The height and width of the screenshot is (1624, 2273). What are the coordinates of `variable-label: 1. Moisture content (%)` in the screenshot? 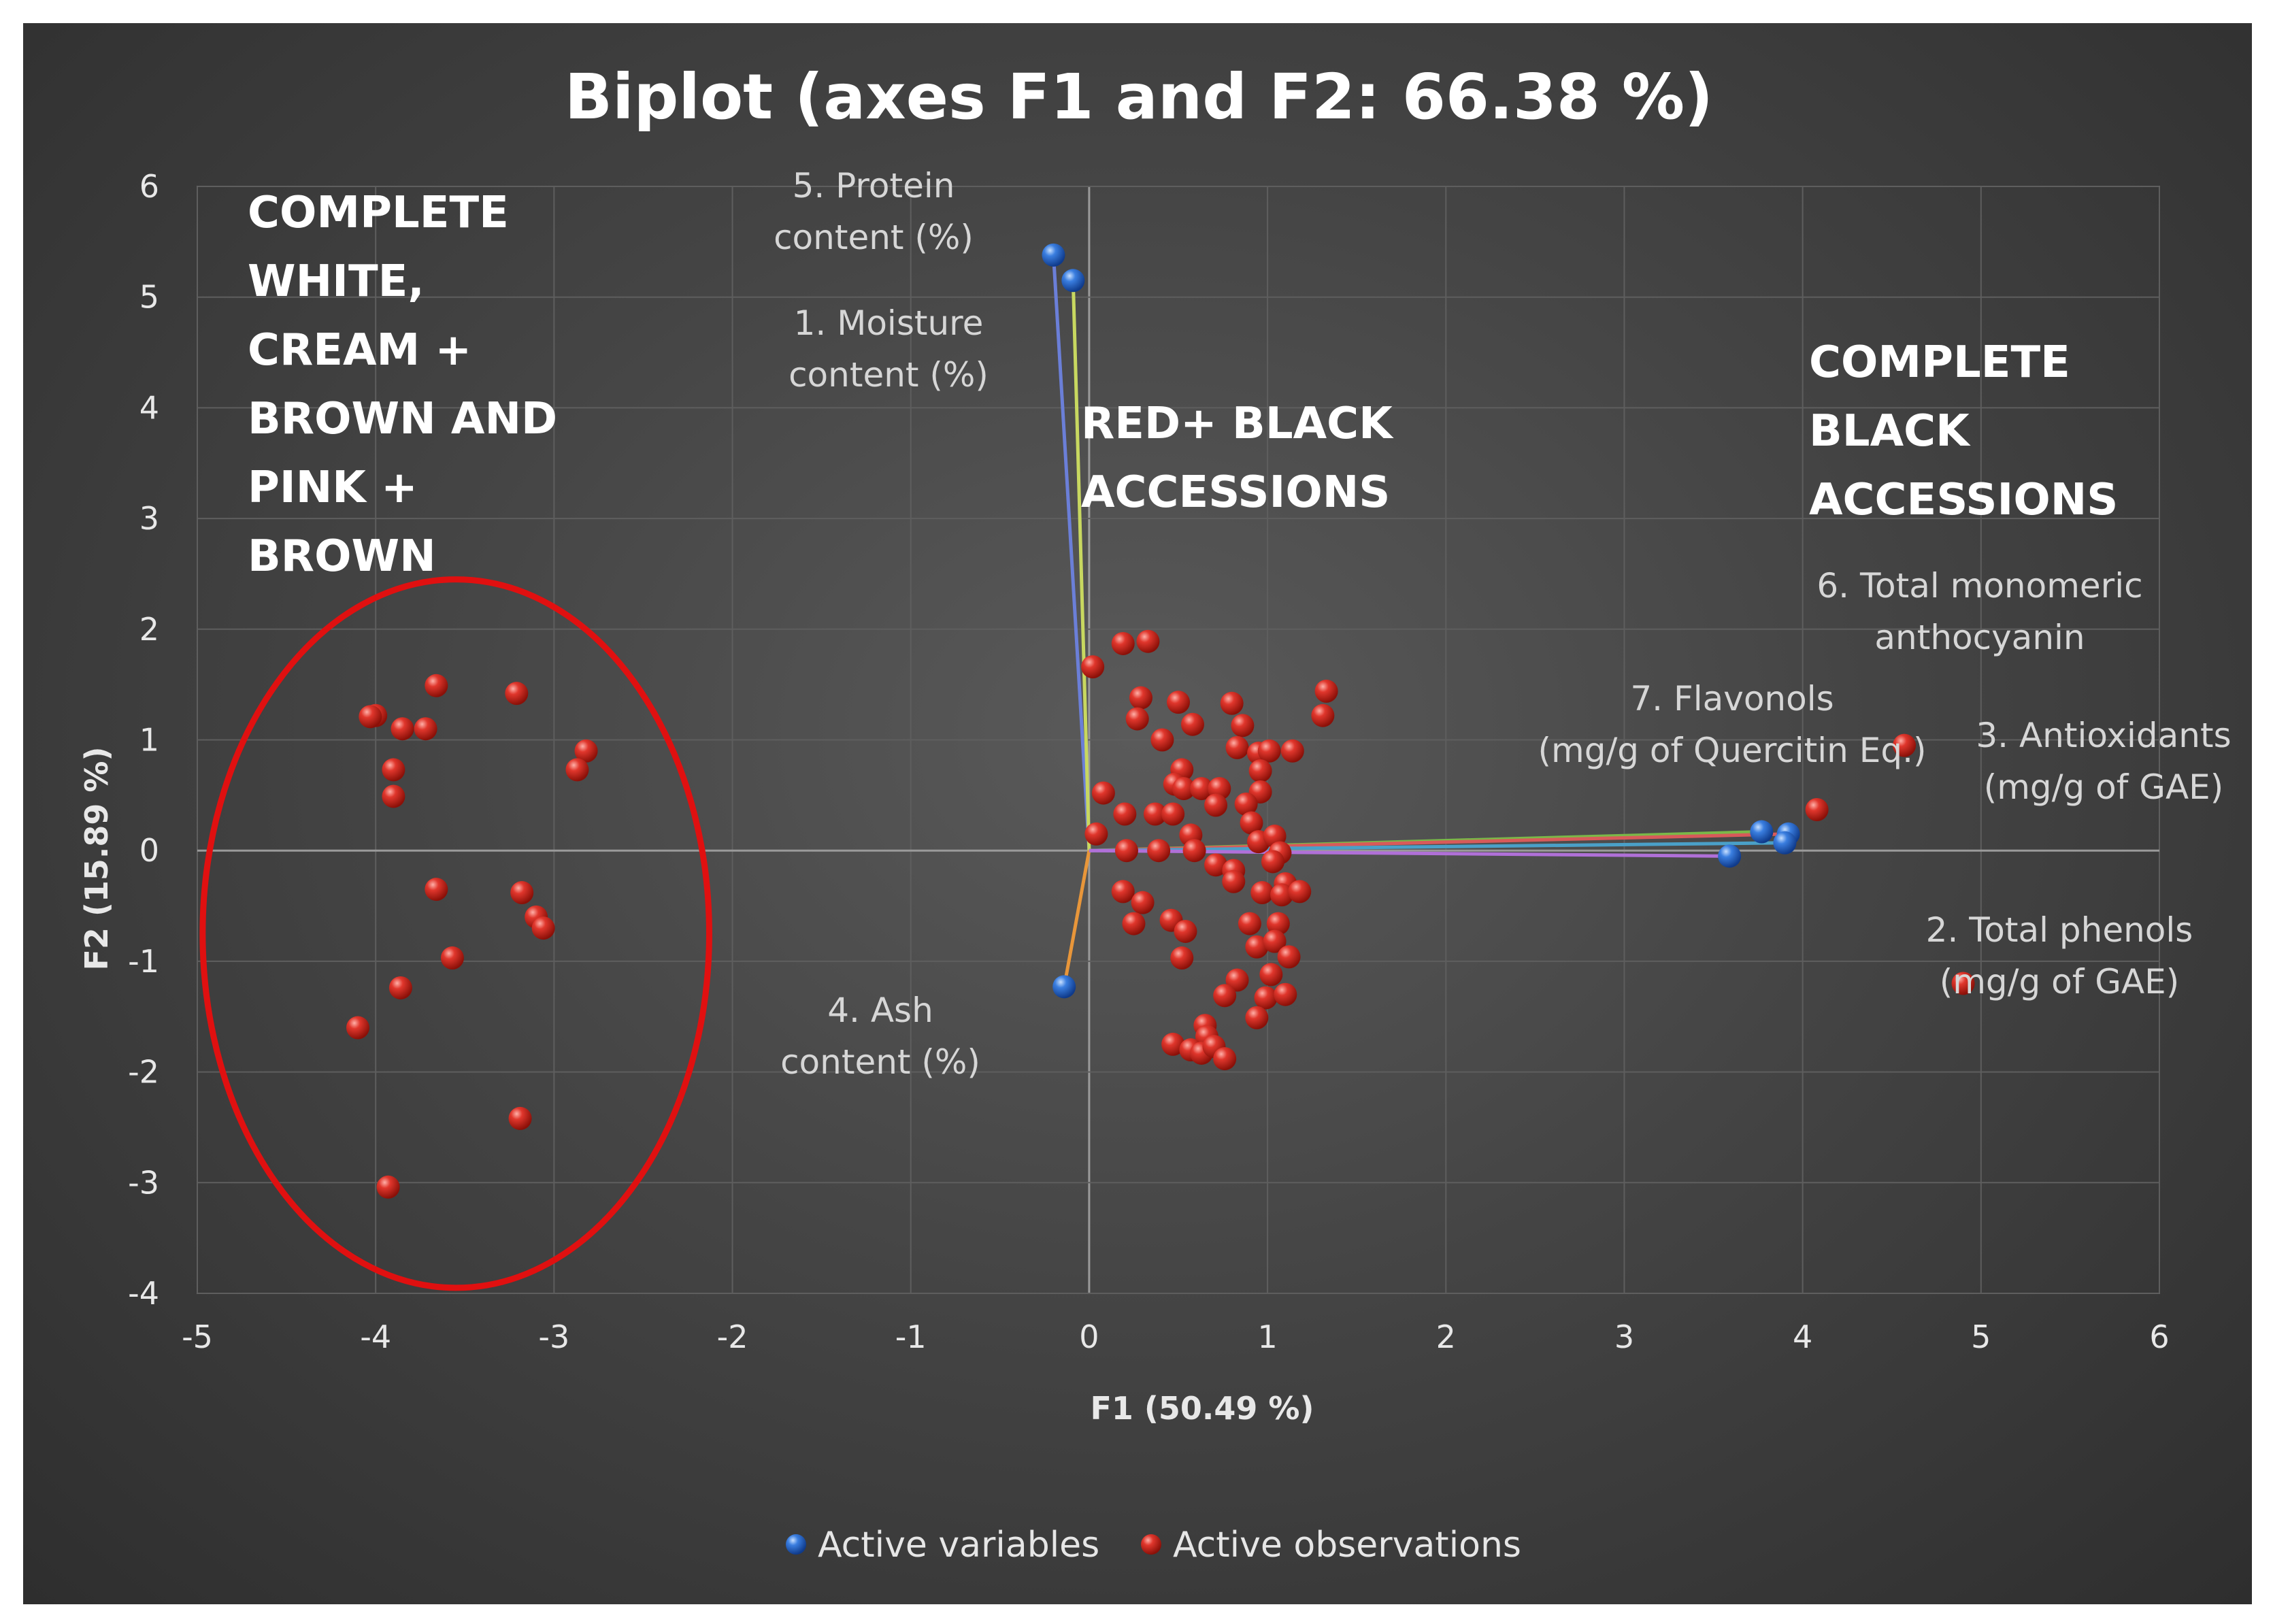 It's located at (889, 349).